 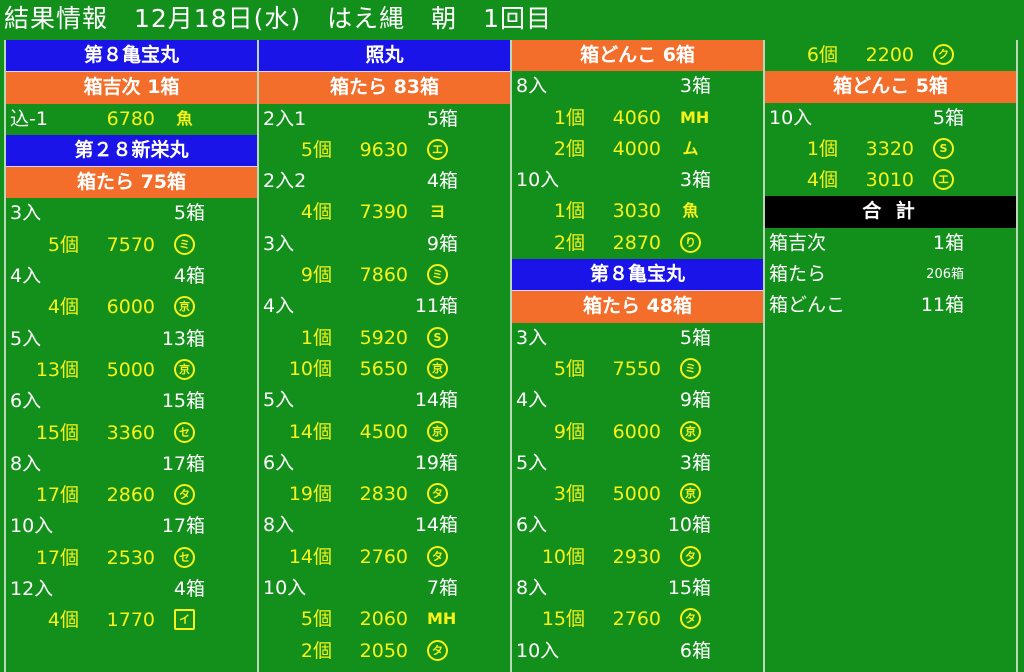 What do you see at coordinates (822, 55) in the screenshot?
I see `quantity: 6個` at bounding box center [822, 55].